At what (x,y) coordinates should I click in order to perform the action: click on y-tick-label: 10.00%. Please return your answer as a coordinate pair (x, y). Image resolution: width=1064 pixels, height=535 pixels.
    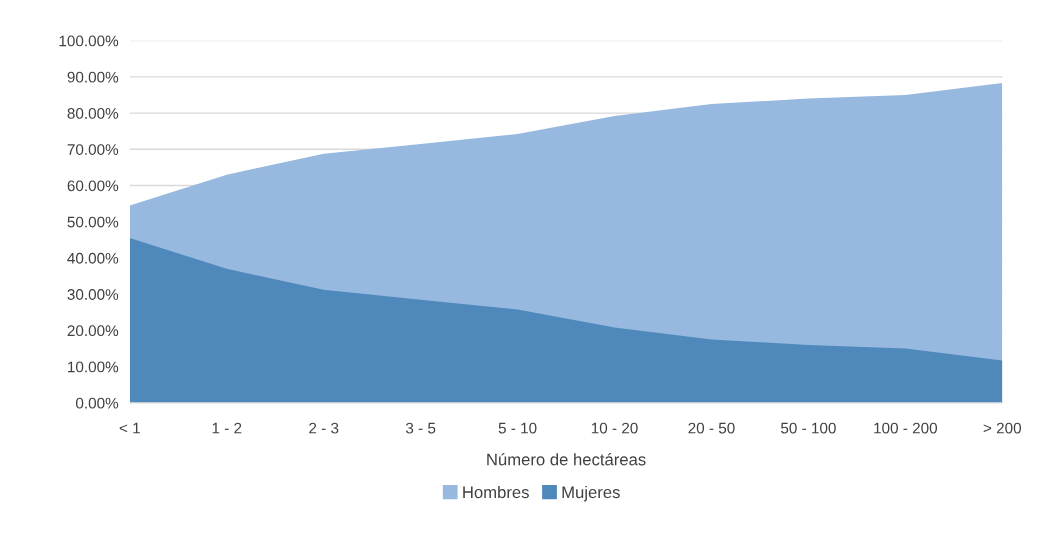
    Looking at the image, I should click on (93, 367).